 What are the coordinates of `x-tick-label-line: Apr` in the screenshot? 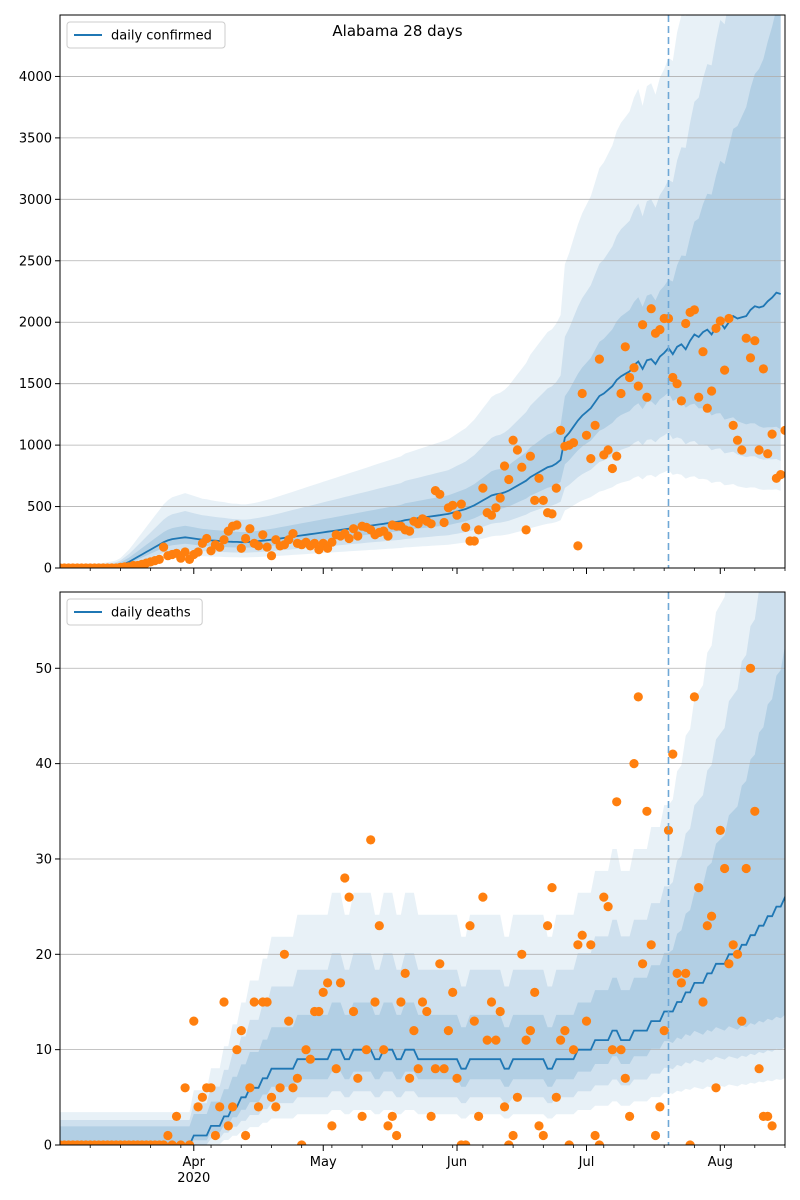 It's located at (194, 1162).